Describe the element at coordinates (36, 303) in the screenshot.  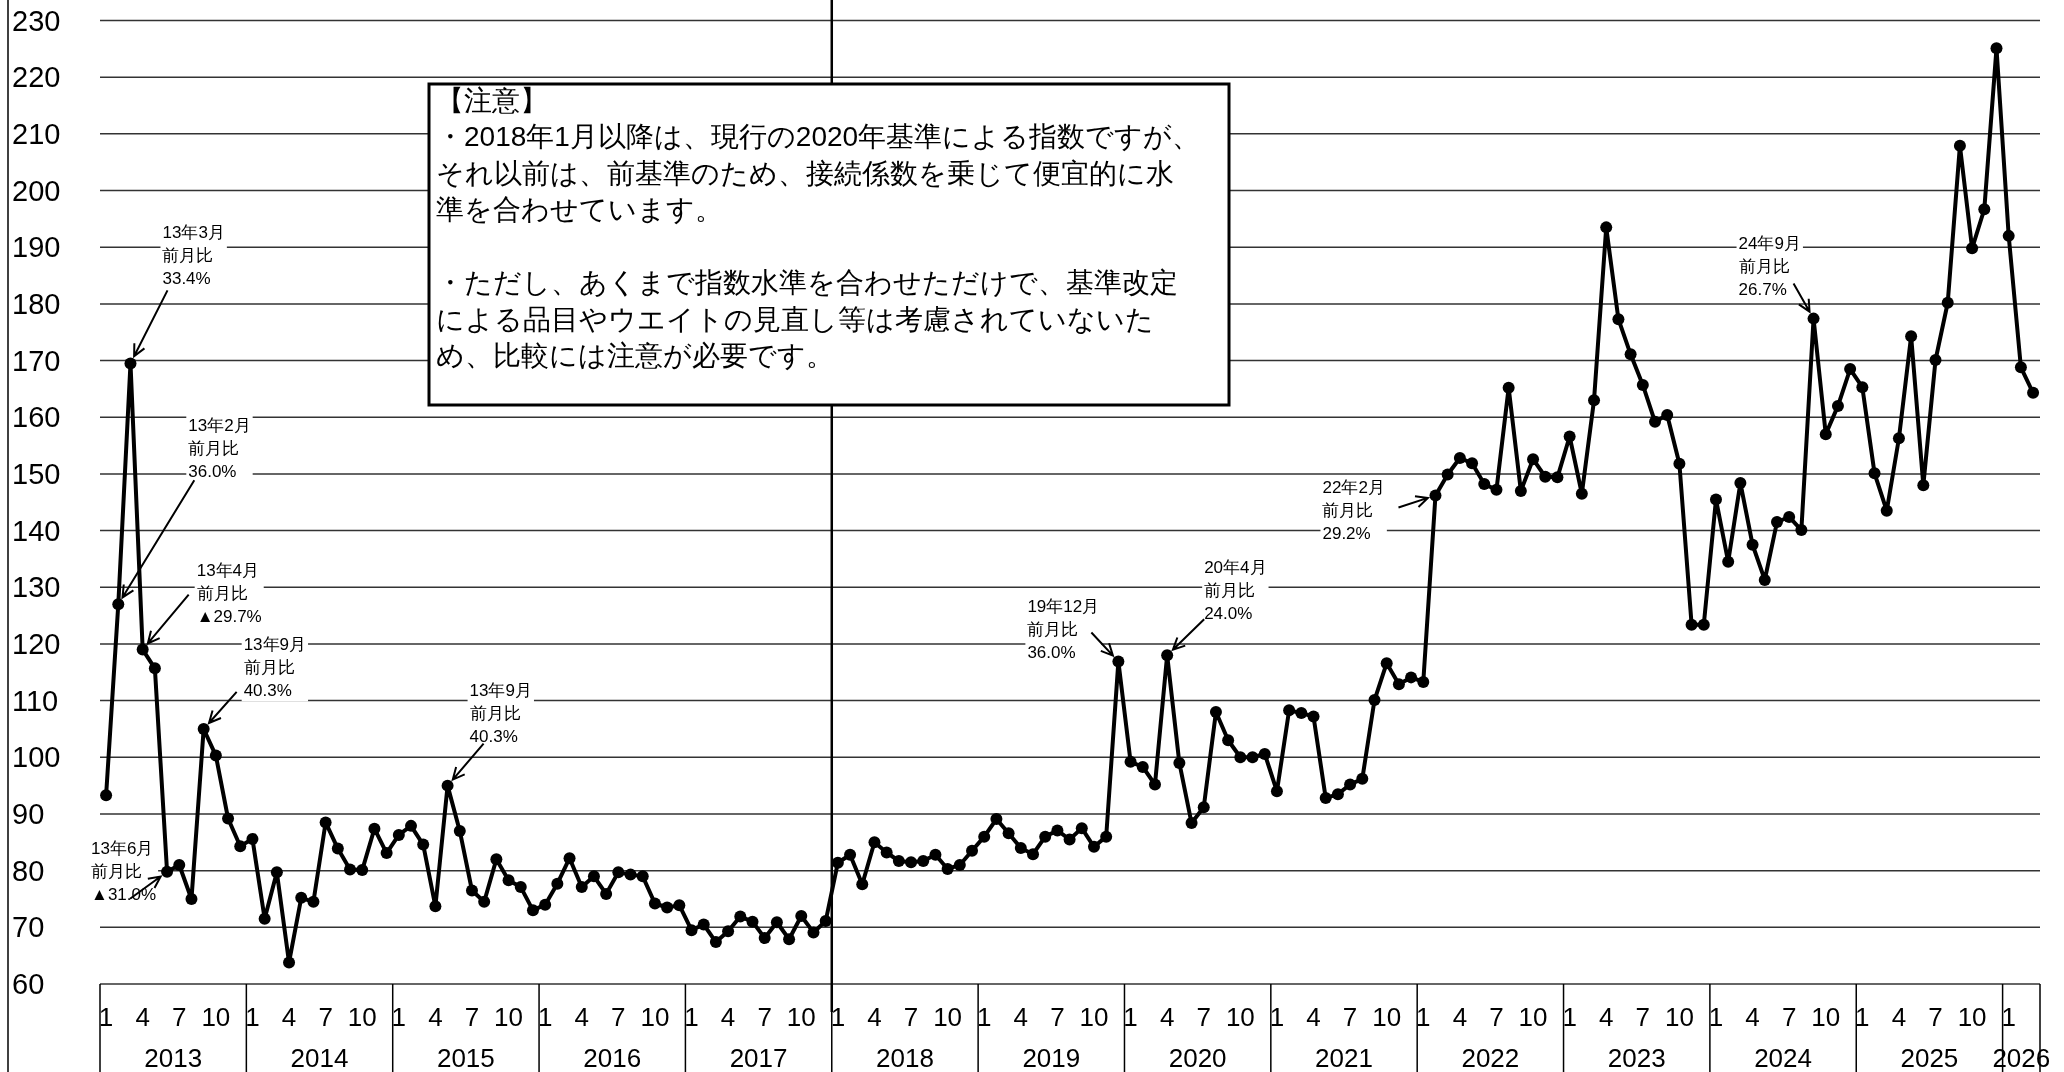
I see `y-tick-label: 180` at that location.